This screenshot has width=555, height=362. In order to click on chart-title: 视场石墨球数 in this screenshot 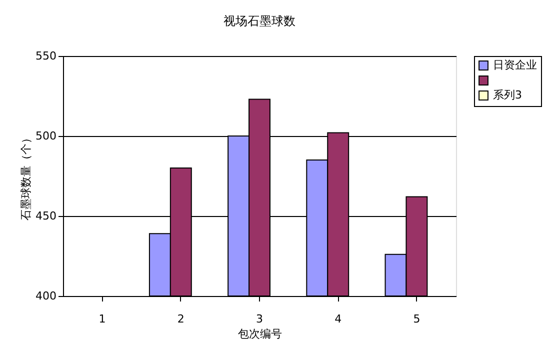, I will do `click(260, 21)`.